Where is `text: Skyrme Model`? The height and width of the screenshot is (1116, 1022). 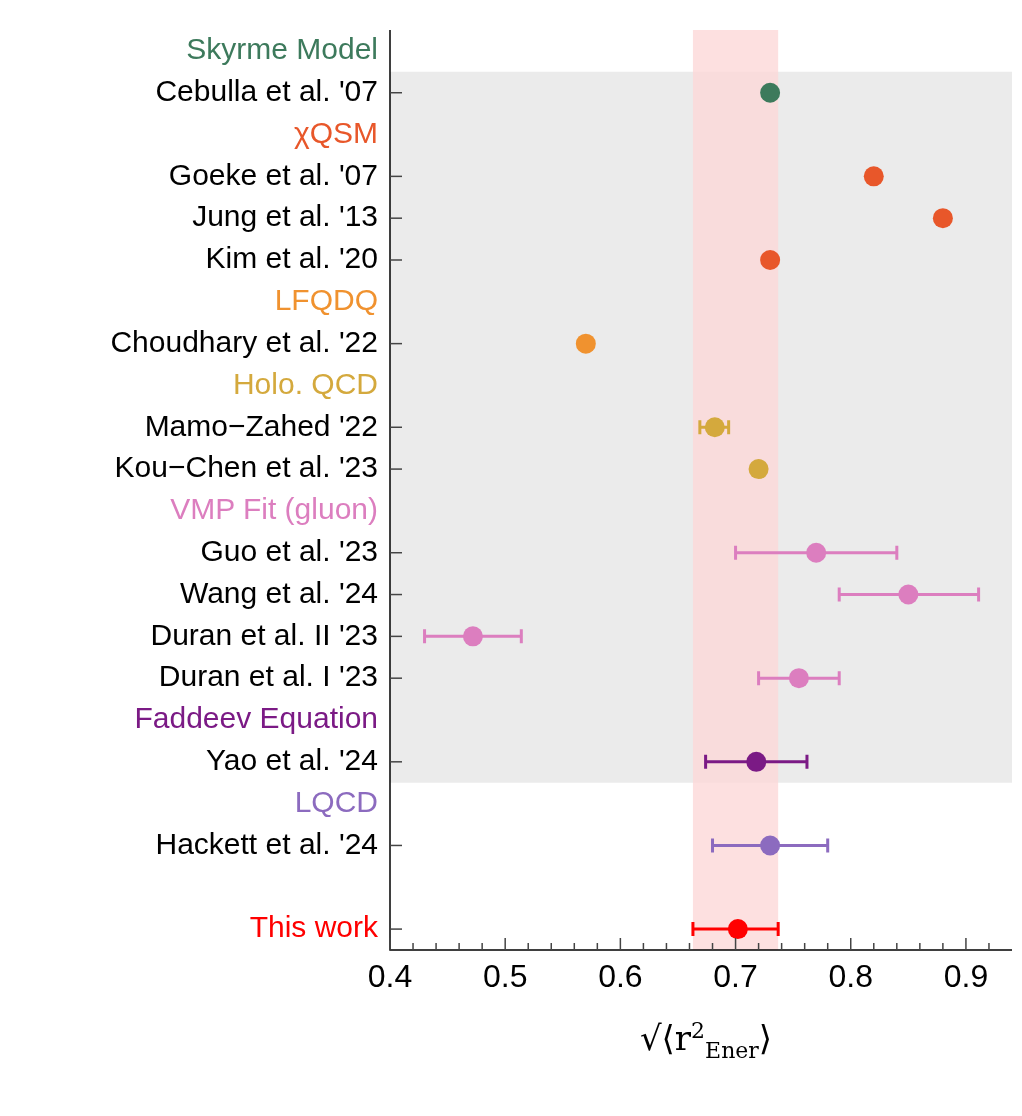
text: Skyrme Model is located at coordinates (282, 49).